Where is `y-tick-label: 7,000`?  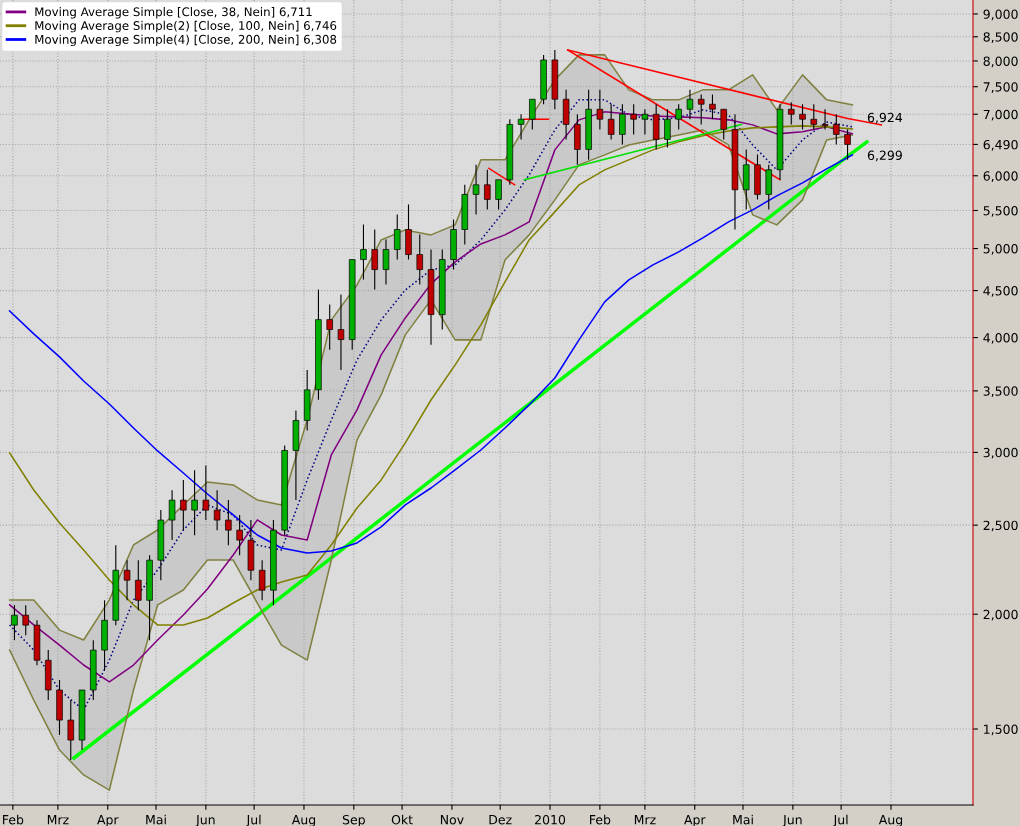
y-tick-label: 7,000 is located at coordinates (1000, 115).